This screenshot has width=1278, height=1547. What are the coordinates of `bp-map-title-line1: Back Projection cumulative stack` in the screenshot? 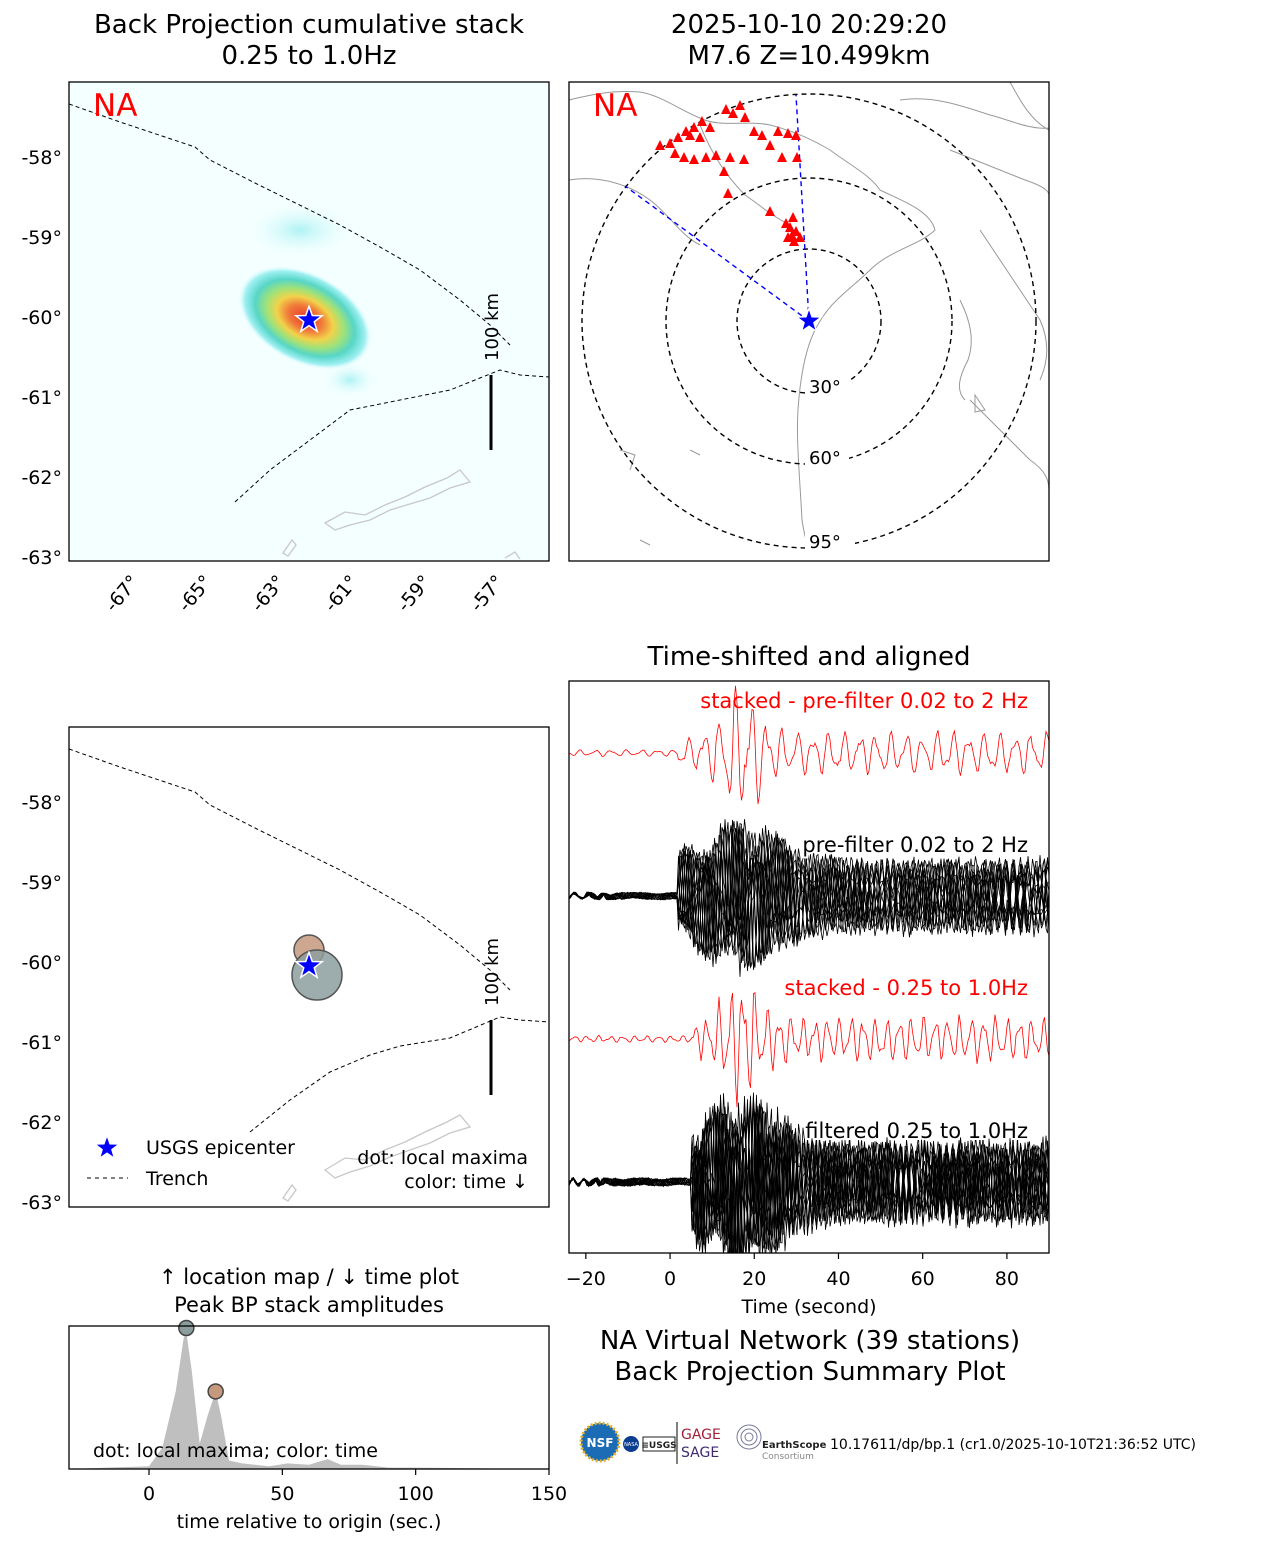 It's located at (309, 25).